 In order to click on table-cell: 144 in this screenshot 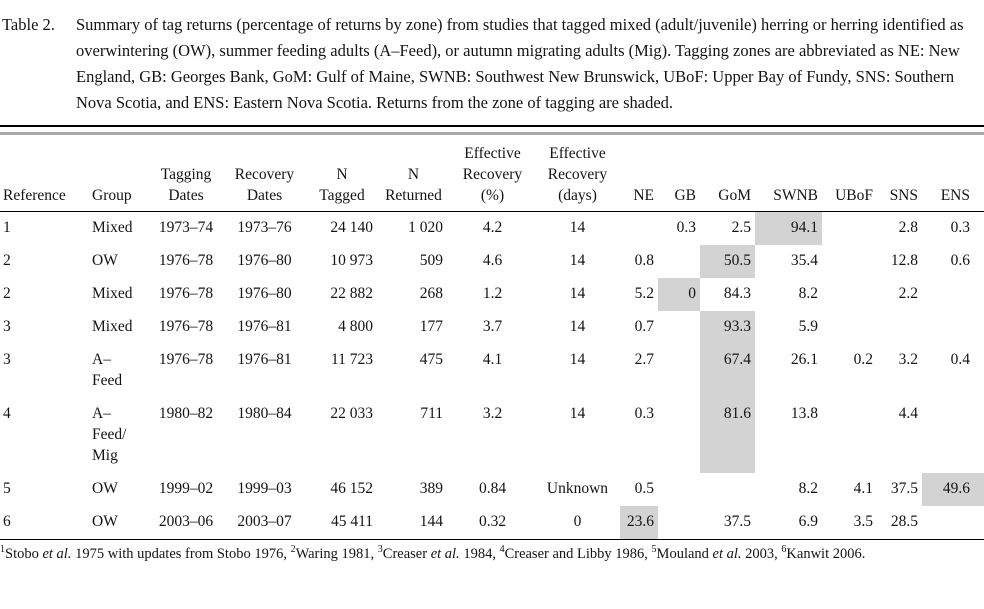, I will do `click(415, 523)`.